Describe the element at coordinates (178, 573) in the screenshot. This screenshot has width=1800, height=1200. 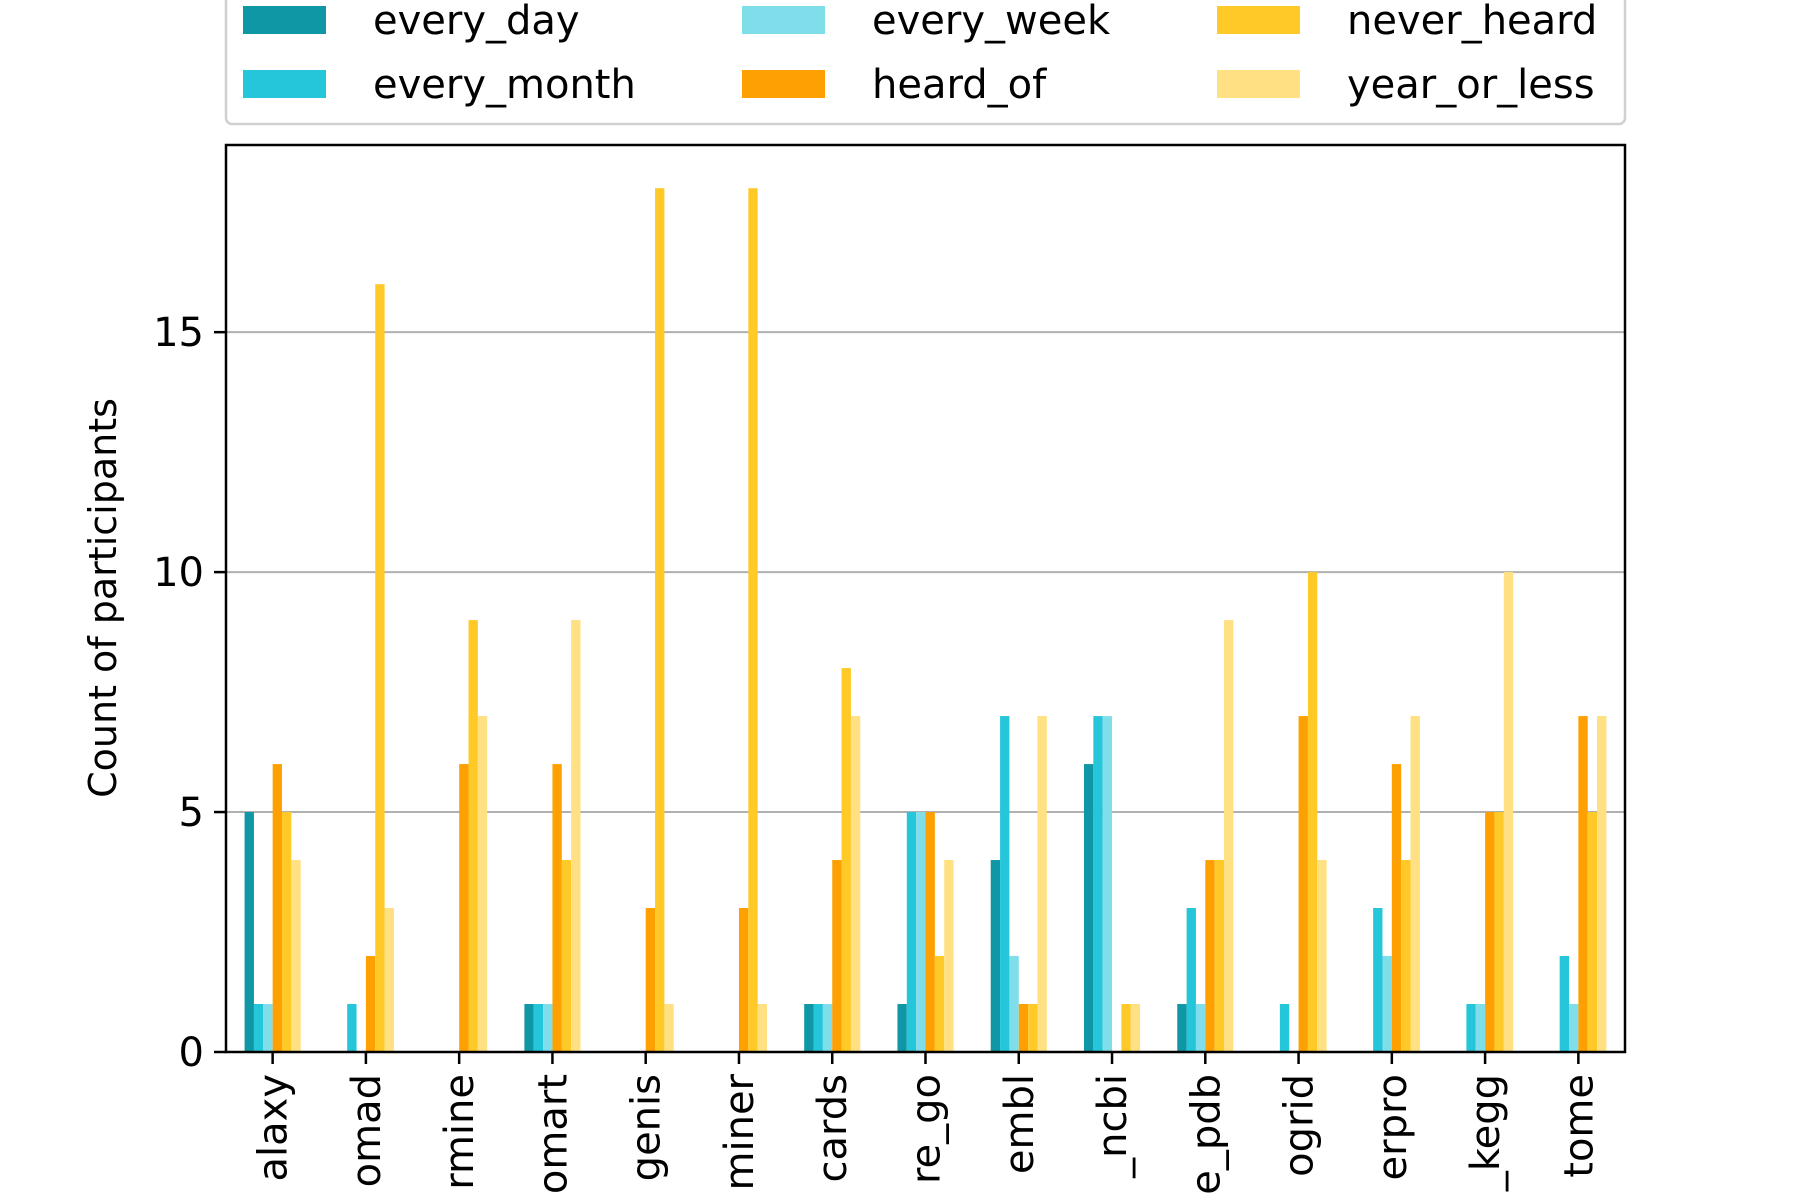
I see `y-tick-label: 10` at that location.